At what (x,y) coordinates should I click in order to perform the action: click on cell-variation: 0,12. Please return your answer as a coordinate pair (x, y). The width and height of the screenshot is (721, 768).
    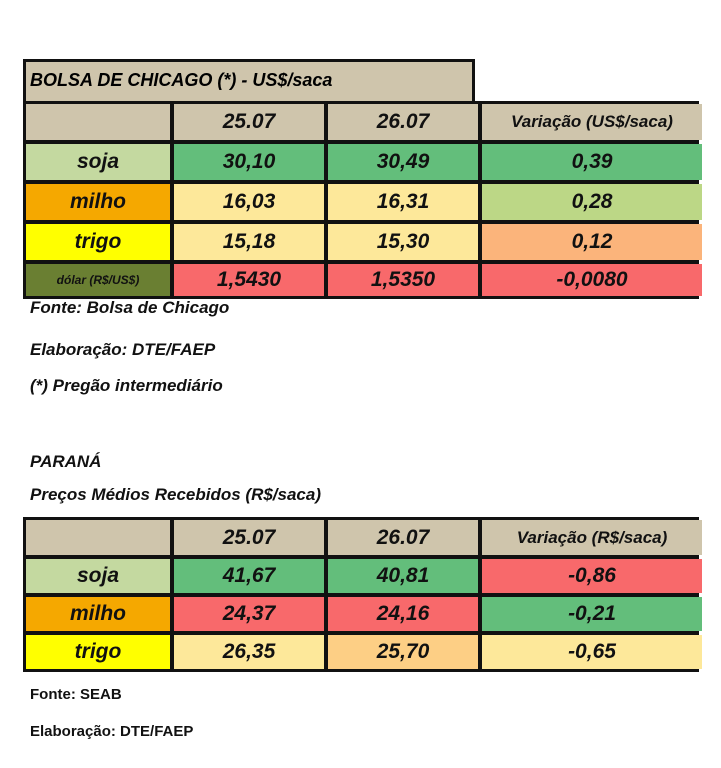
    Looking at the image, I should click on (592, 242).